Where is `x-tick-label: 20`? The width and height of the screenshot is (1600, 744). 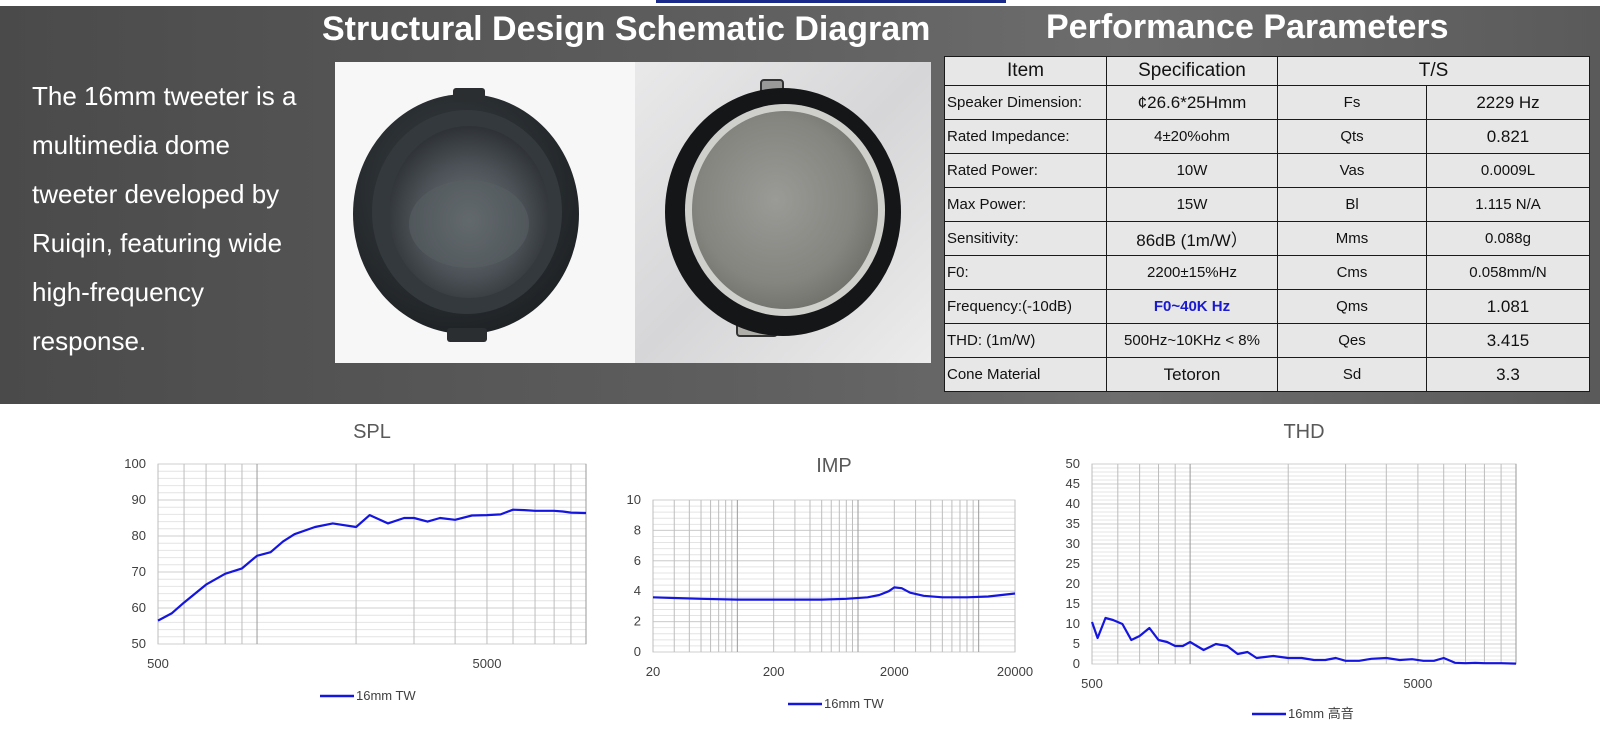
x-tick-label: 20 is located at coordinates (653, 671).